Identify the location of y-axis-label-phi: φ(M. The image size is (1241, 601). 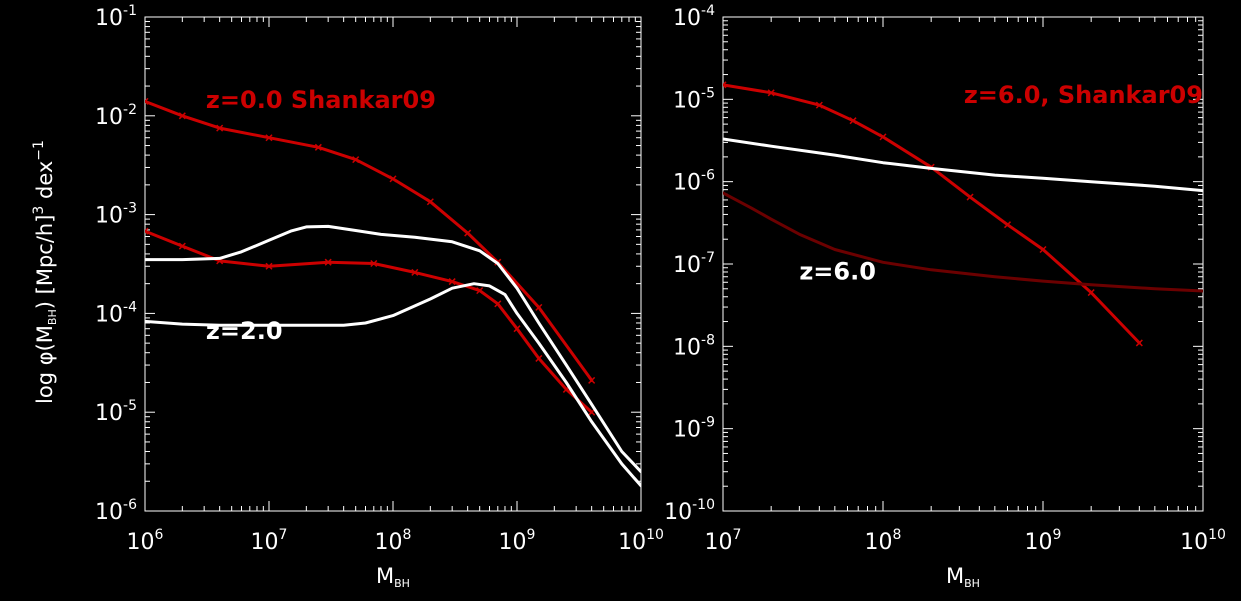
(45, 345).